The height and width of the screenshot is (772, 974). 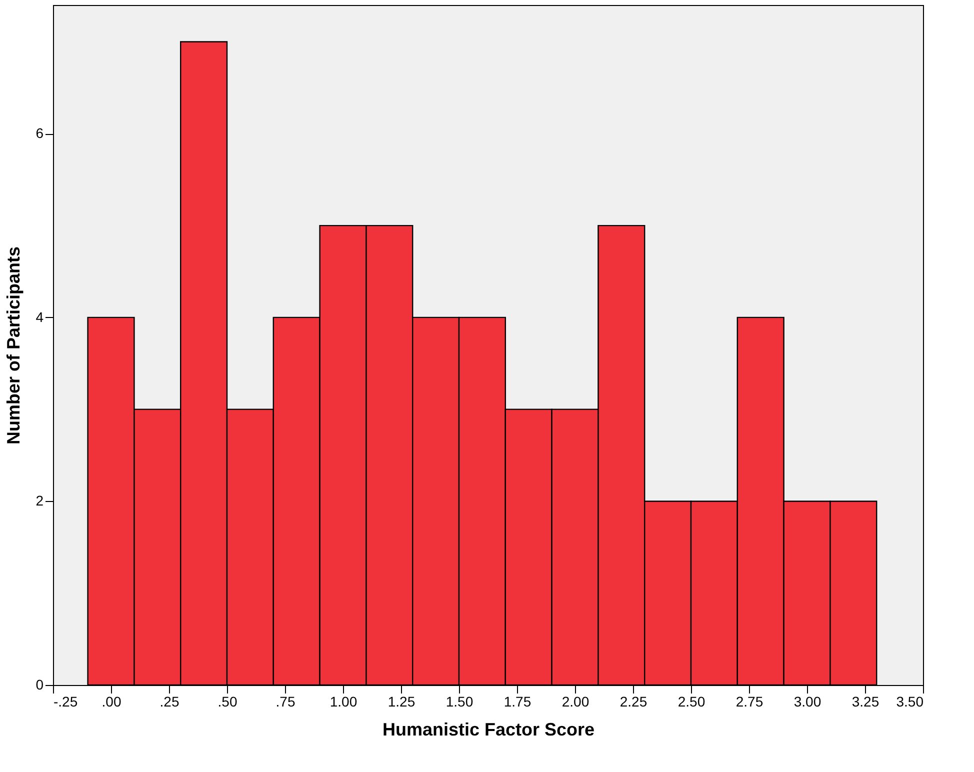 I want to click on x-tick-label: 3.25, so click(x=866, y=702).